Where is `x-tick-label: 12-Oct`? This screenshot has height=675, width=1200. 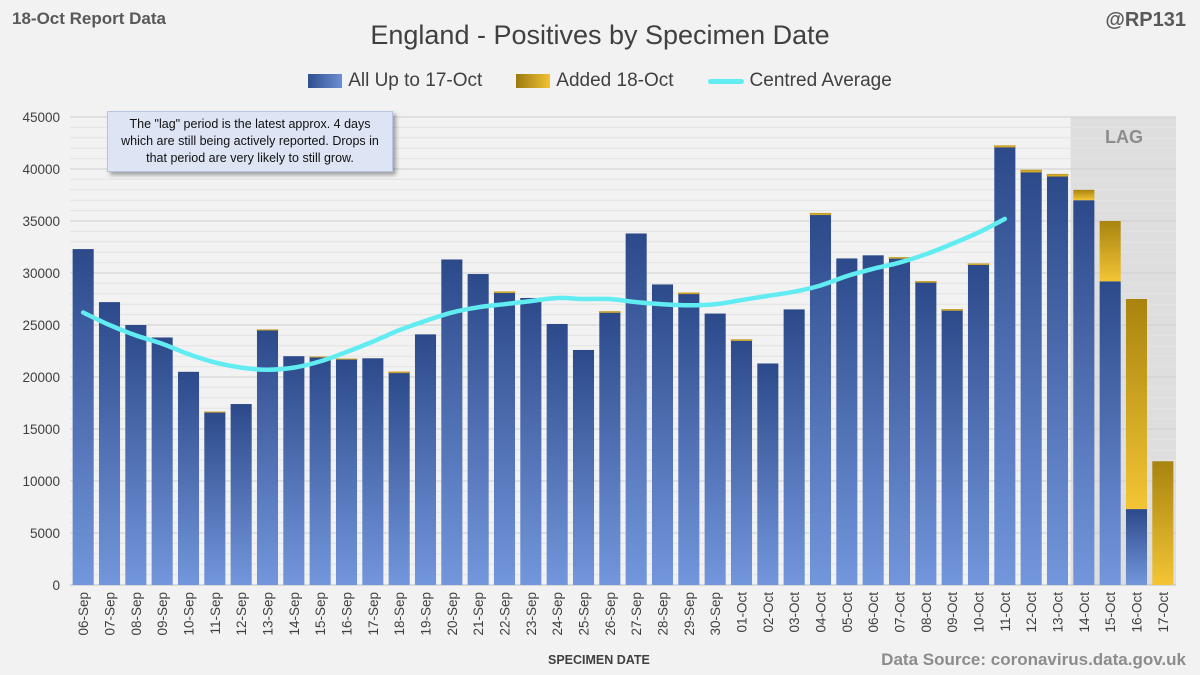 x-tick-label: 12-Oct is located at coordinates (1031, 612).